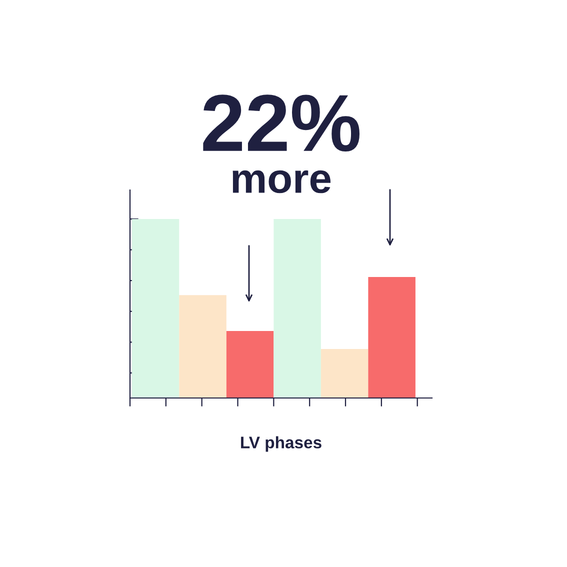  I want to click on x-axis-title: LV phases, so click(281, 444).